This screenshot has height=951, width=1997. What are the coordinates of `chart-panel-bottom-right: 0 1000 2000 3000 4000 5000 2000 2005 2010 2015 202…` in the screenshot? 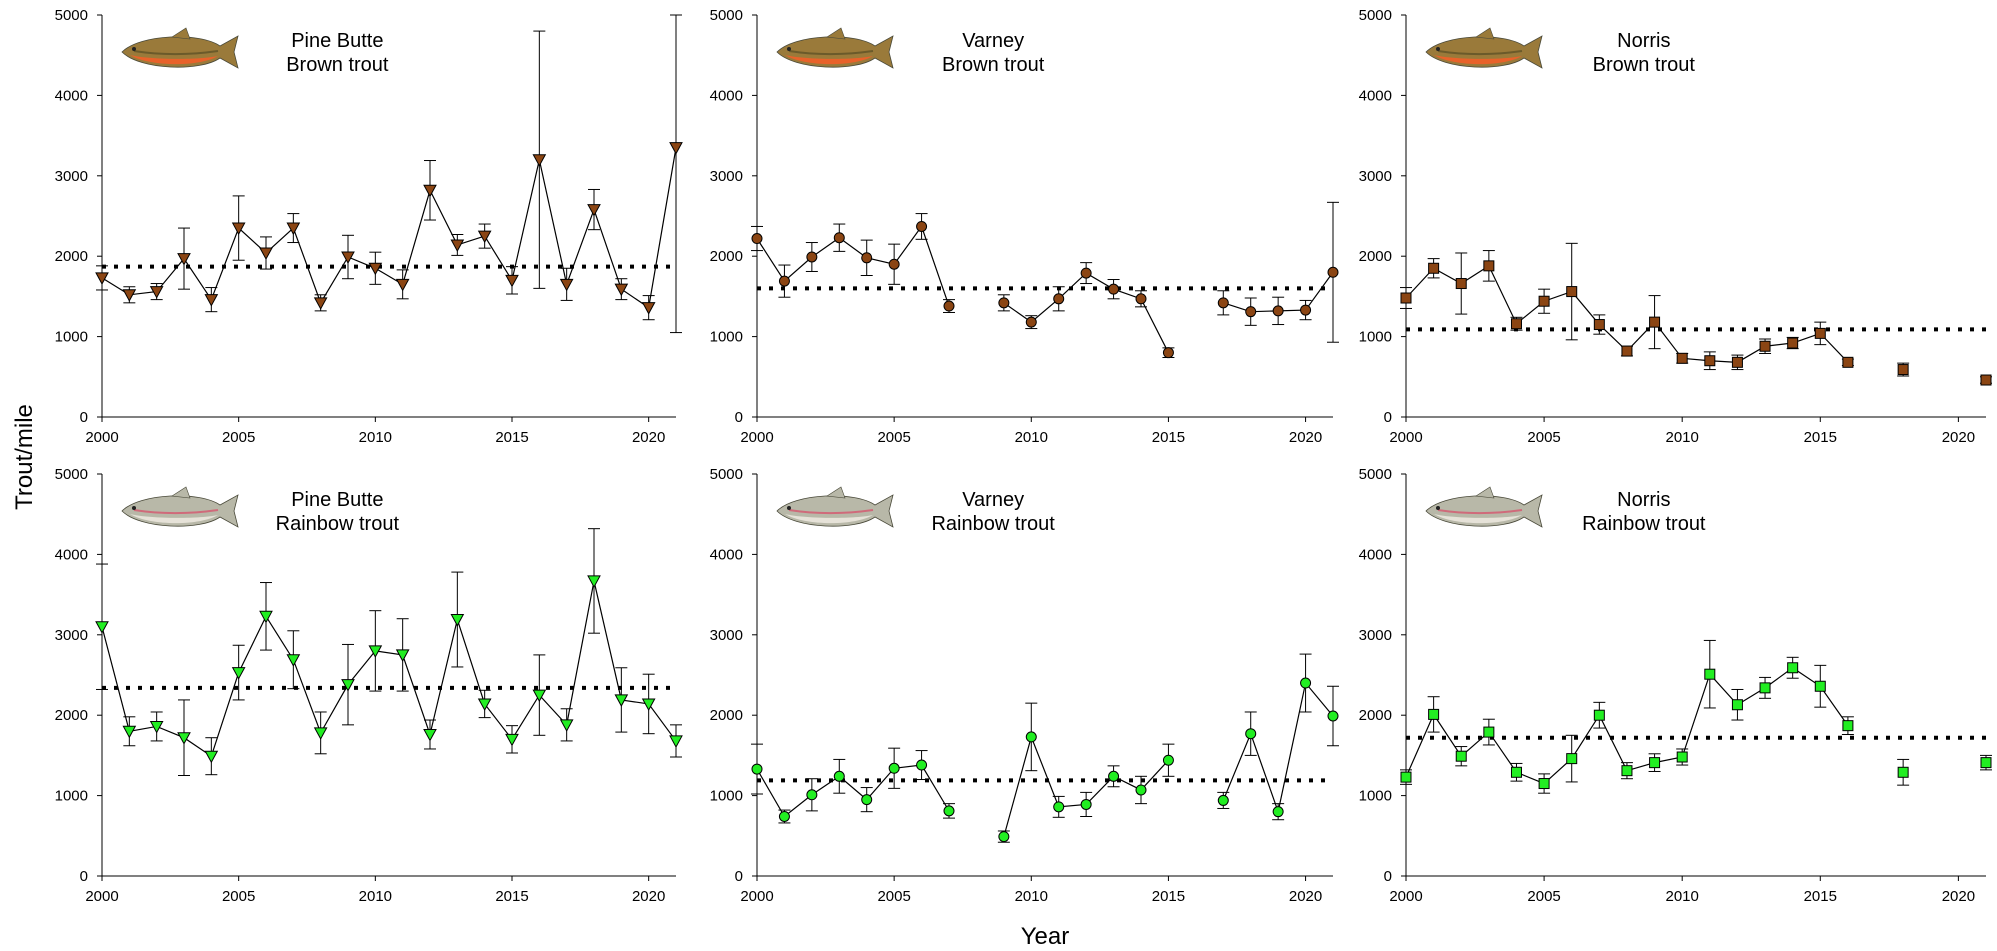 It's located at (1675, 685).